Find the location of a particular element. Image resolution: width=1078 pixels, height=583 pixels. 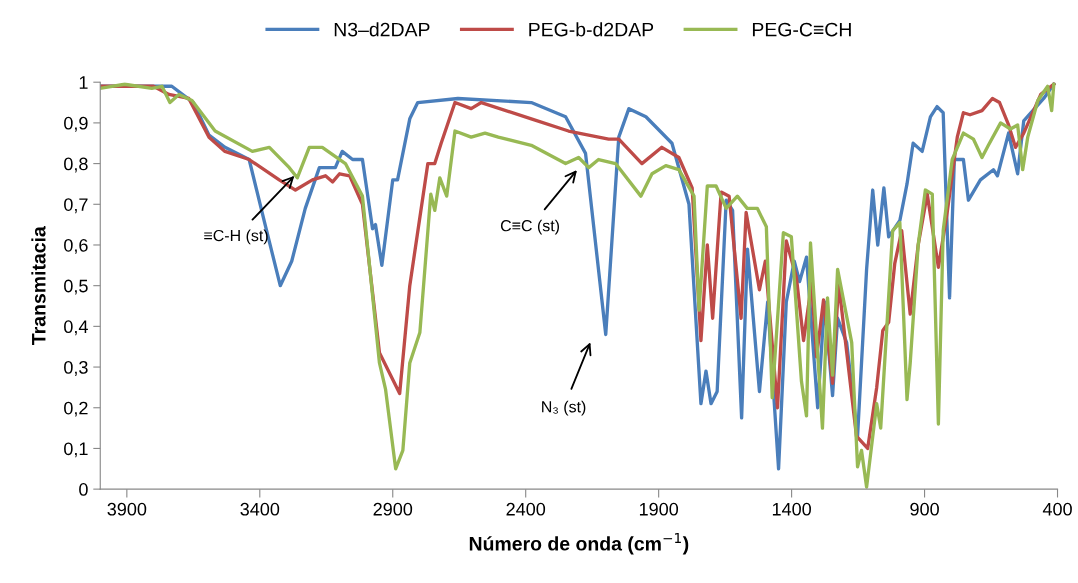

y-axis-title: Transmitacia is located at coordinates (38, 285).